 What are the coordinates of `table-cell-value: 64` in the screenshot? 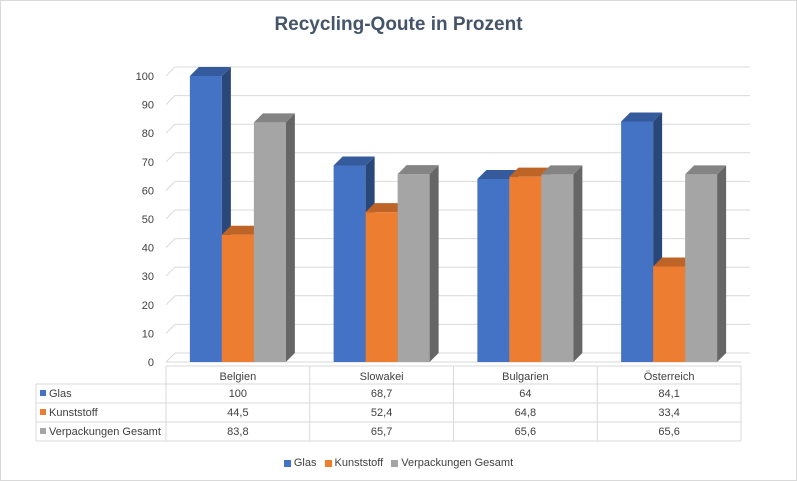 It's located at (525, 394).